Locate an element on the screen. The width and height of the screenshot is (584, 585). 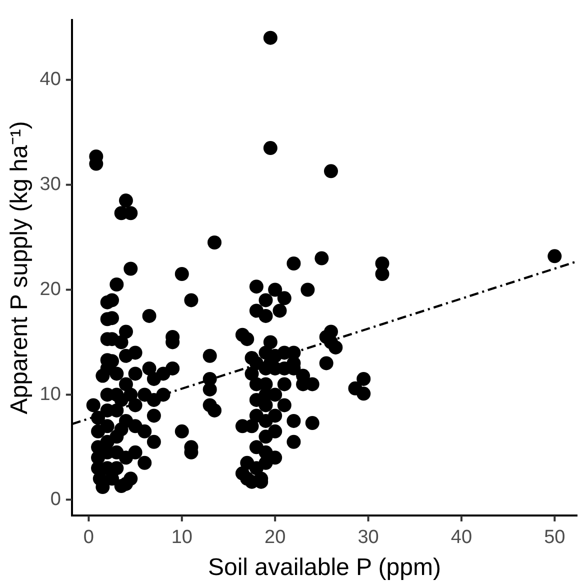
x-tick-label: 10 is located at coordinates (181, 537).